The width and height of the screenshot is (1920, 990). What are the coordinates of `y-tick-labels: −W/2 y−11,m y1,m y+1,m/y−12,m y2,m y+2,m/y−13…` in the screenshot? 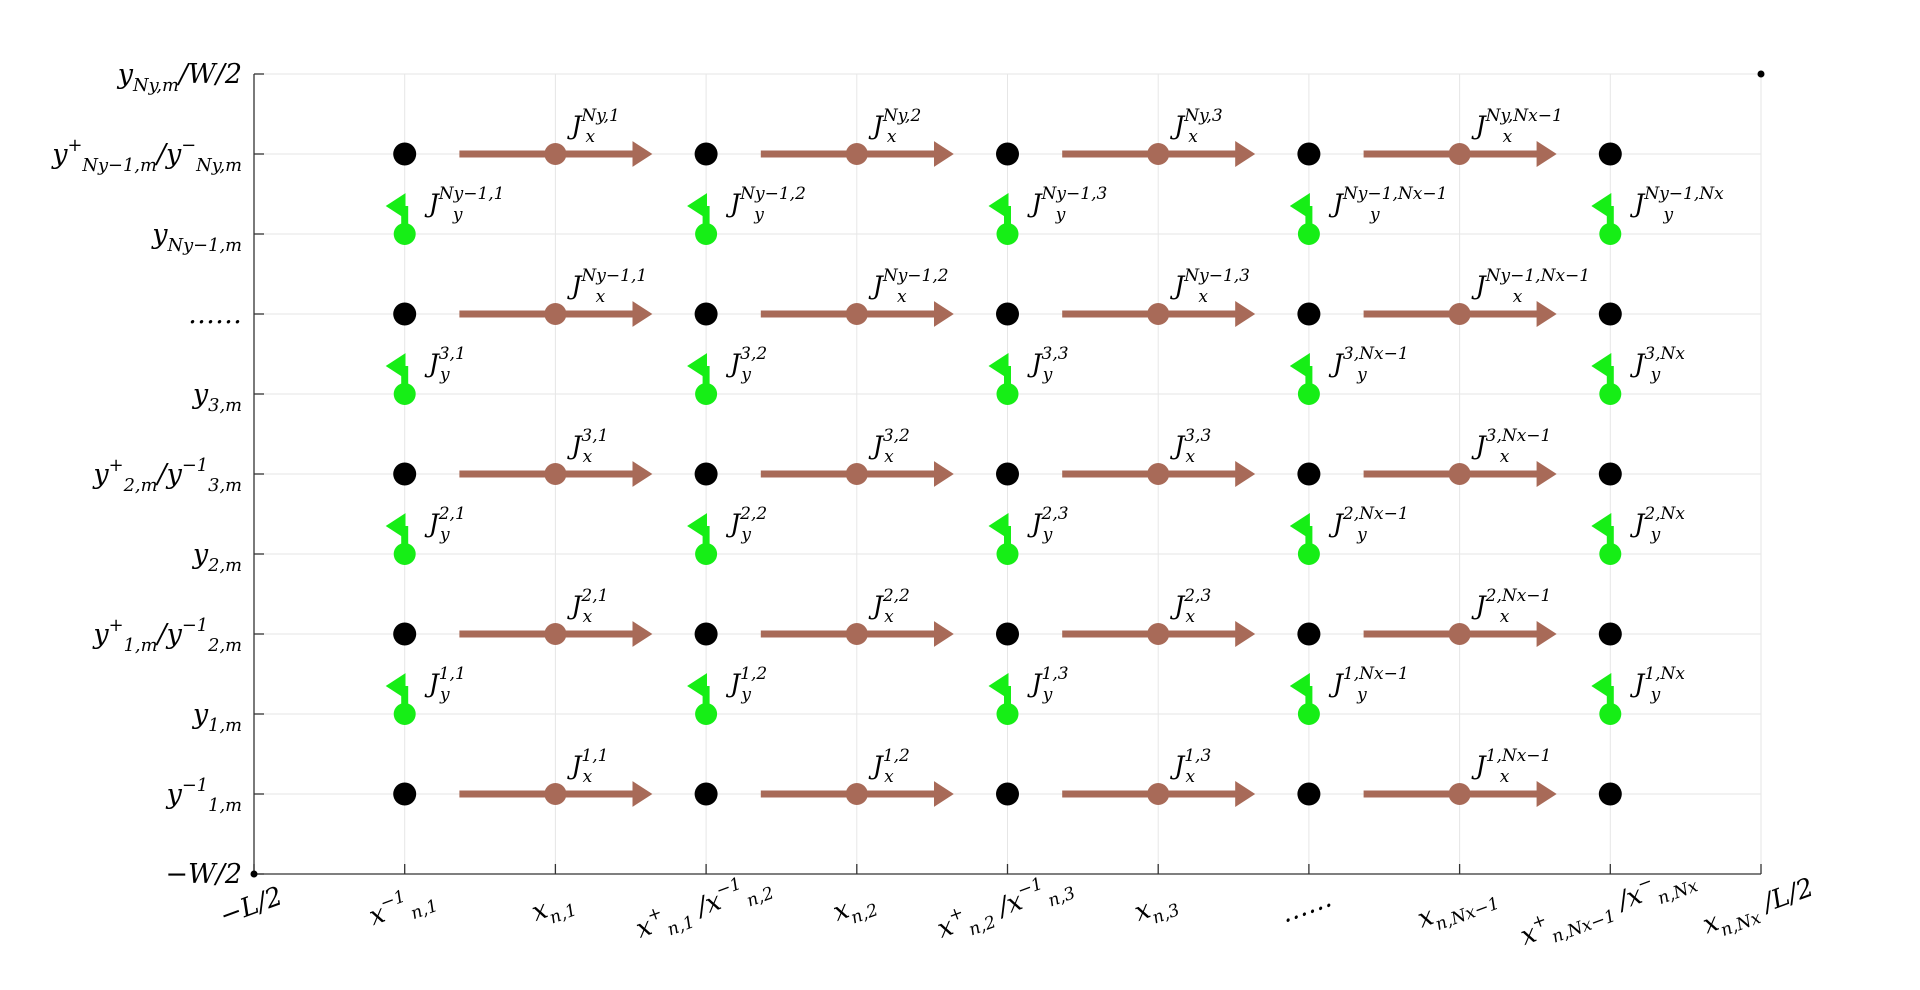 It's located at (146, 474).